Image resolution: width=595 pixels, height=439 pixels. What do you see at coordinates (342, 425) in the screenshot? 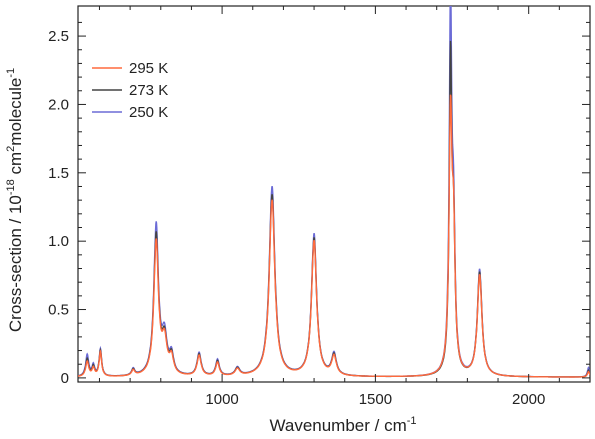
I see `x-axis-title: Wavenumber / cm-1` at bounding box center [342, 425].